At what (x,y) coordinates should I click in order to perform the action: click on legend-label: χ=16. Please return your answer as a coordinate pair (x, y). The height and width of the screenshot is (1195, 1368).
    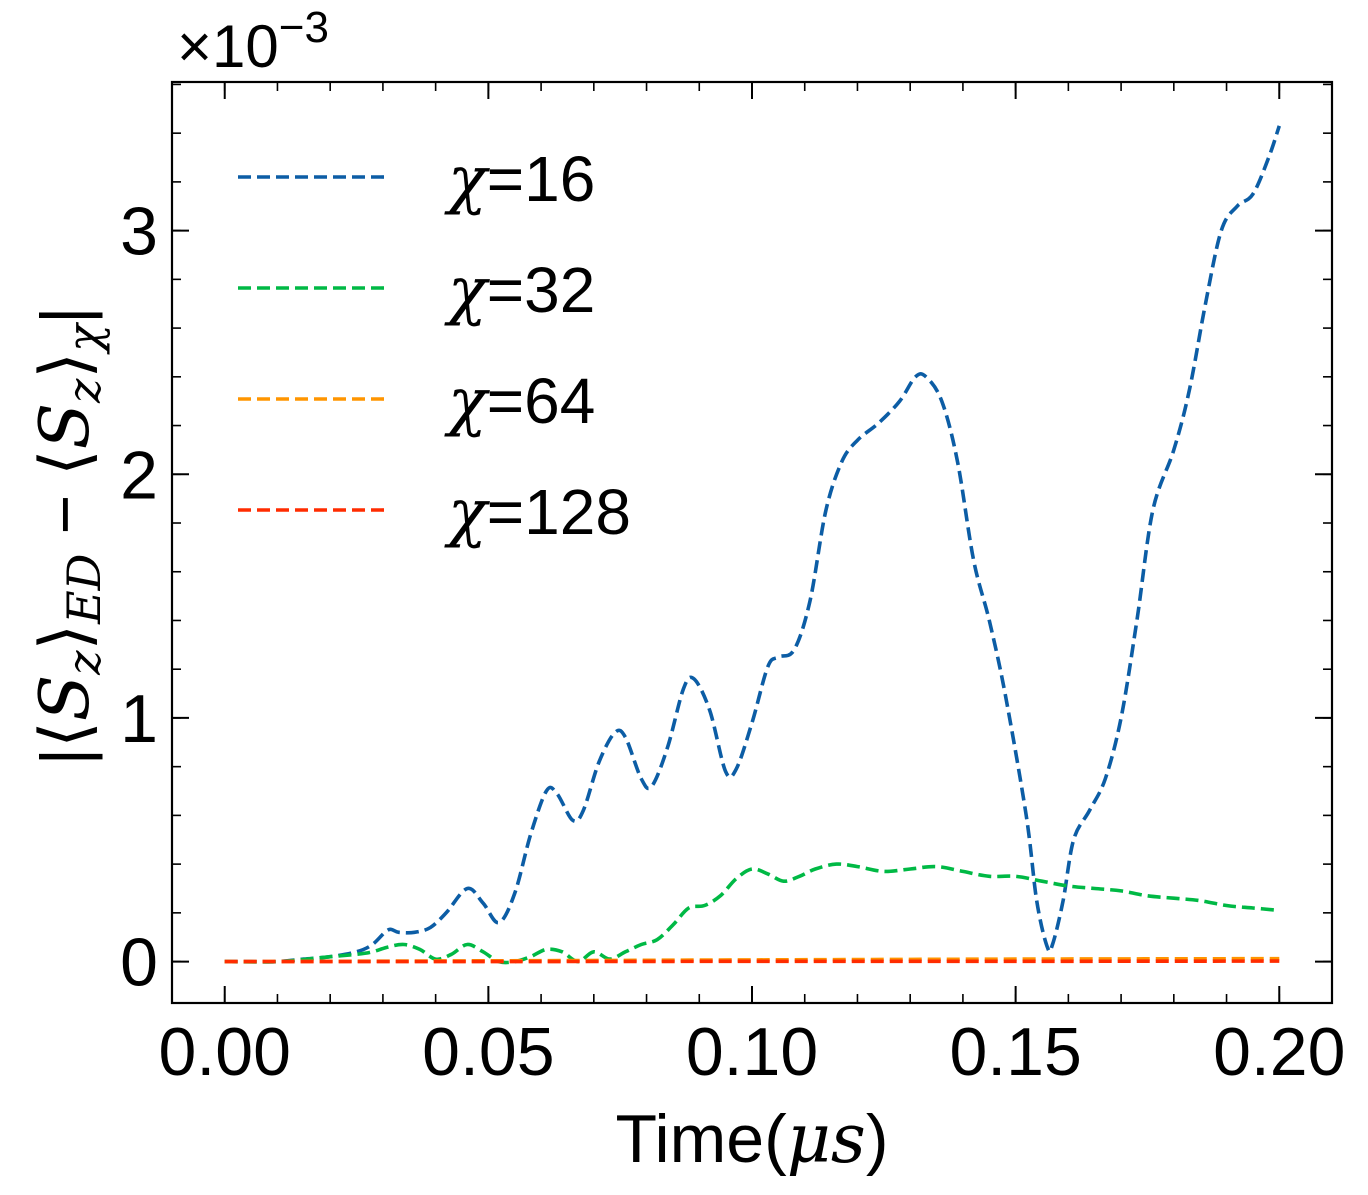
    Looking at the image, I should click on (519, 180).